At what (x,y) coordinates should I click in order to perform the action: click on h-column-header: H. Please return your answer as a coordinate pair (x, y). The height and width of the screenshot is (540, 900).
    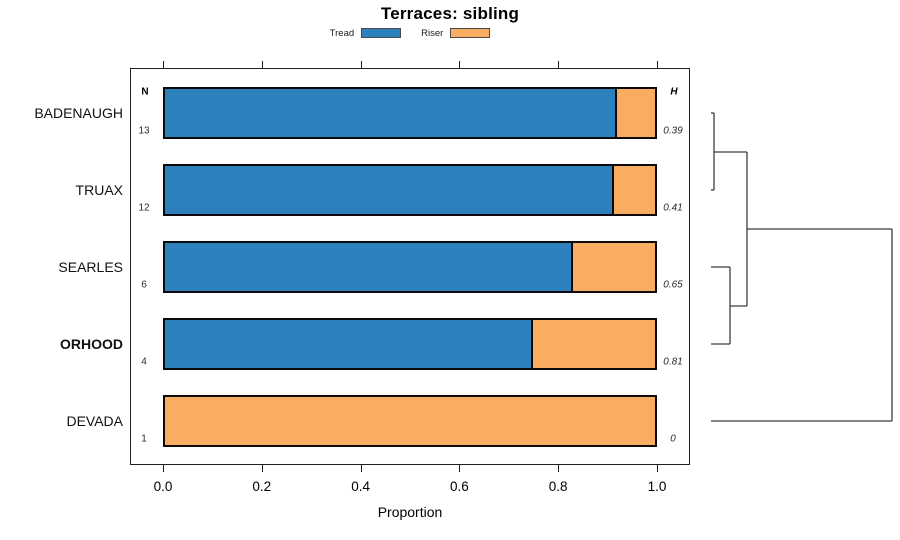
    Looking at the image, I should click on (674, 92).